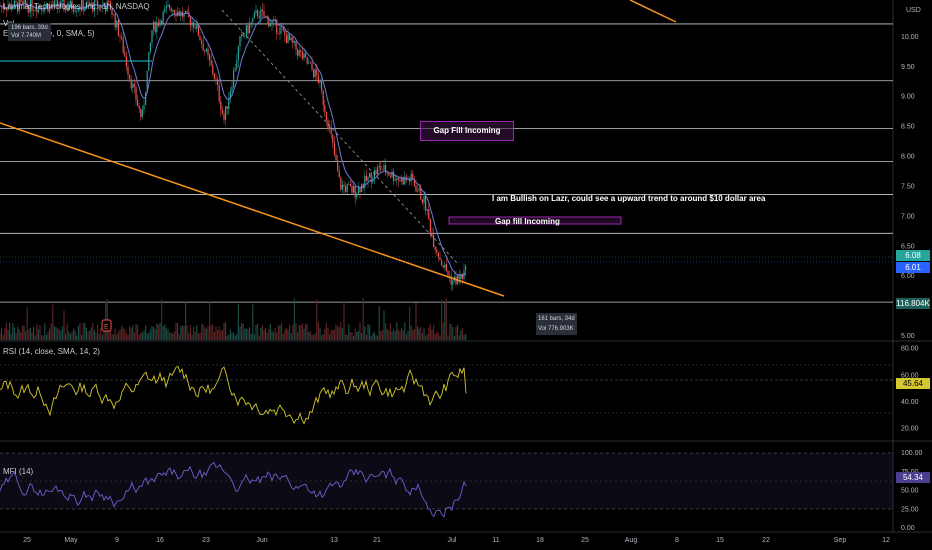 This screenshot has width=932, height=550. What do you see at coordinates (456, 540) in the screenshot?
I see `time-axis-ticks: 25 May 9 16 23 Jun 13 21 Jul 11 18 25 Aug 8 15 22 Sep 12` at bounding box center [456, 540].